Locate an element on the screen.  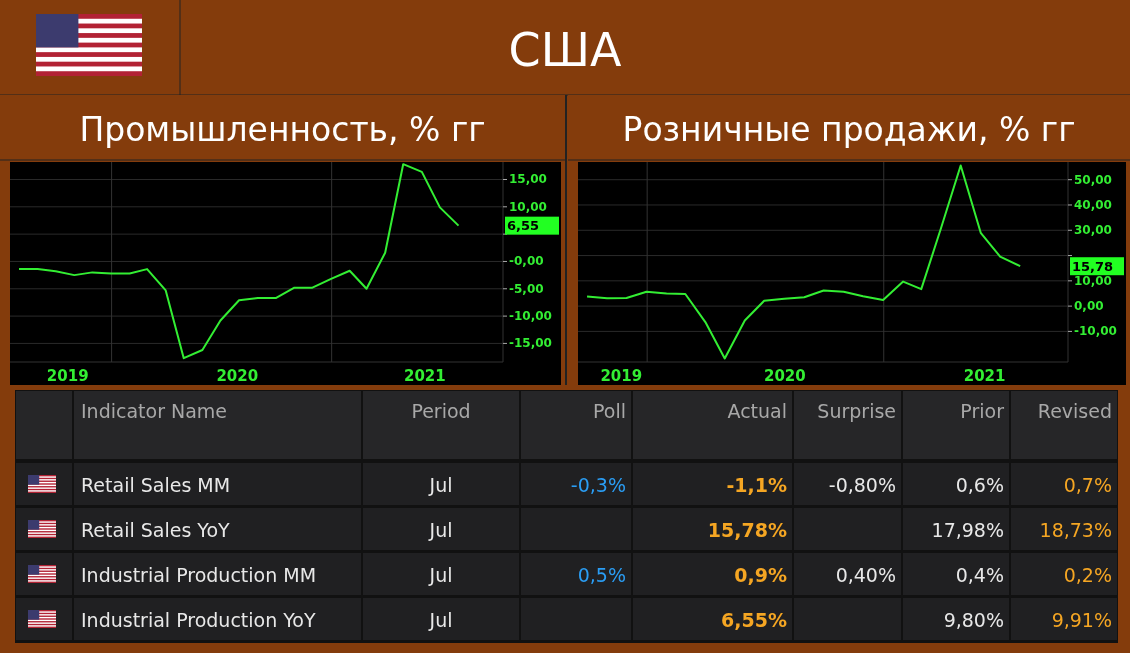
category-label: Actual is located at coordinates (757, 411).